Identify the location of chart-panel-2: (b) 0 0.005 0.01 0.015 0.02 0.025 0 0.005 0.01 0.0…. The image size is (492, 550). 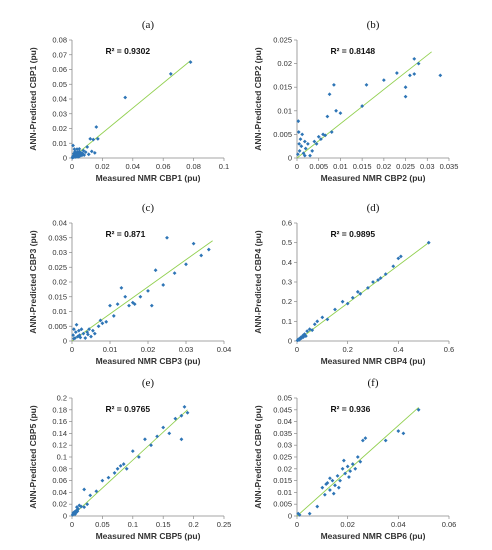
(355, 101).